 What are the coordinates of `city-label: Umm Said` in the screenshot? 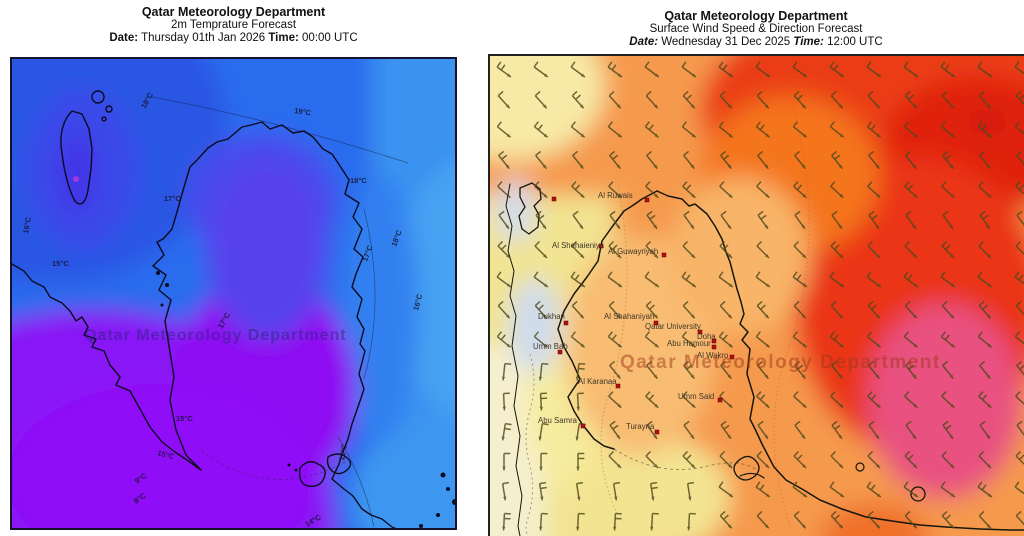 It's located at (696, 396).